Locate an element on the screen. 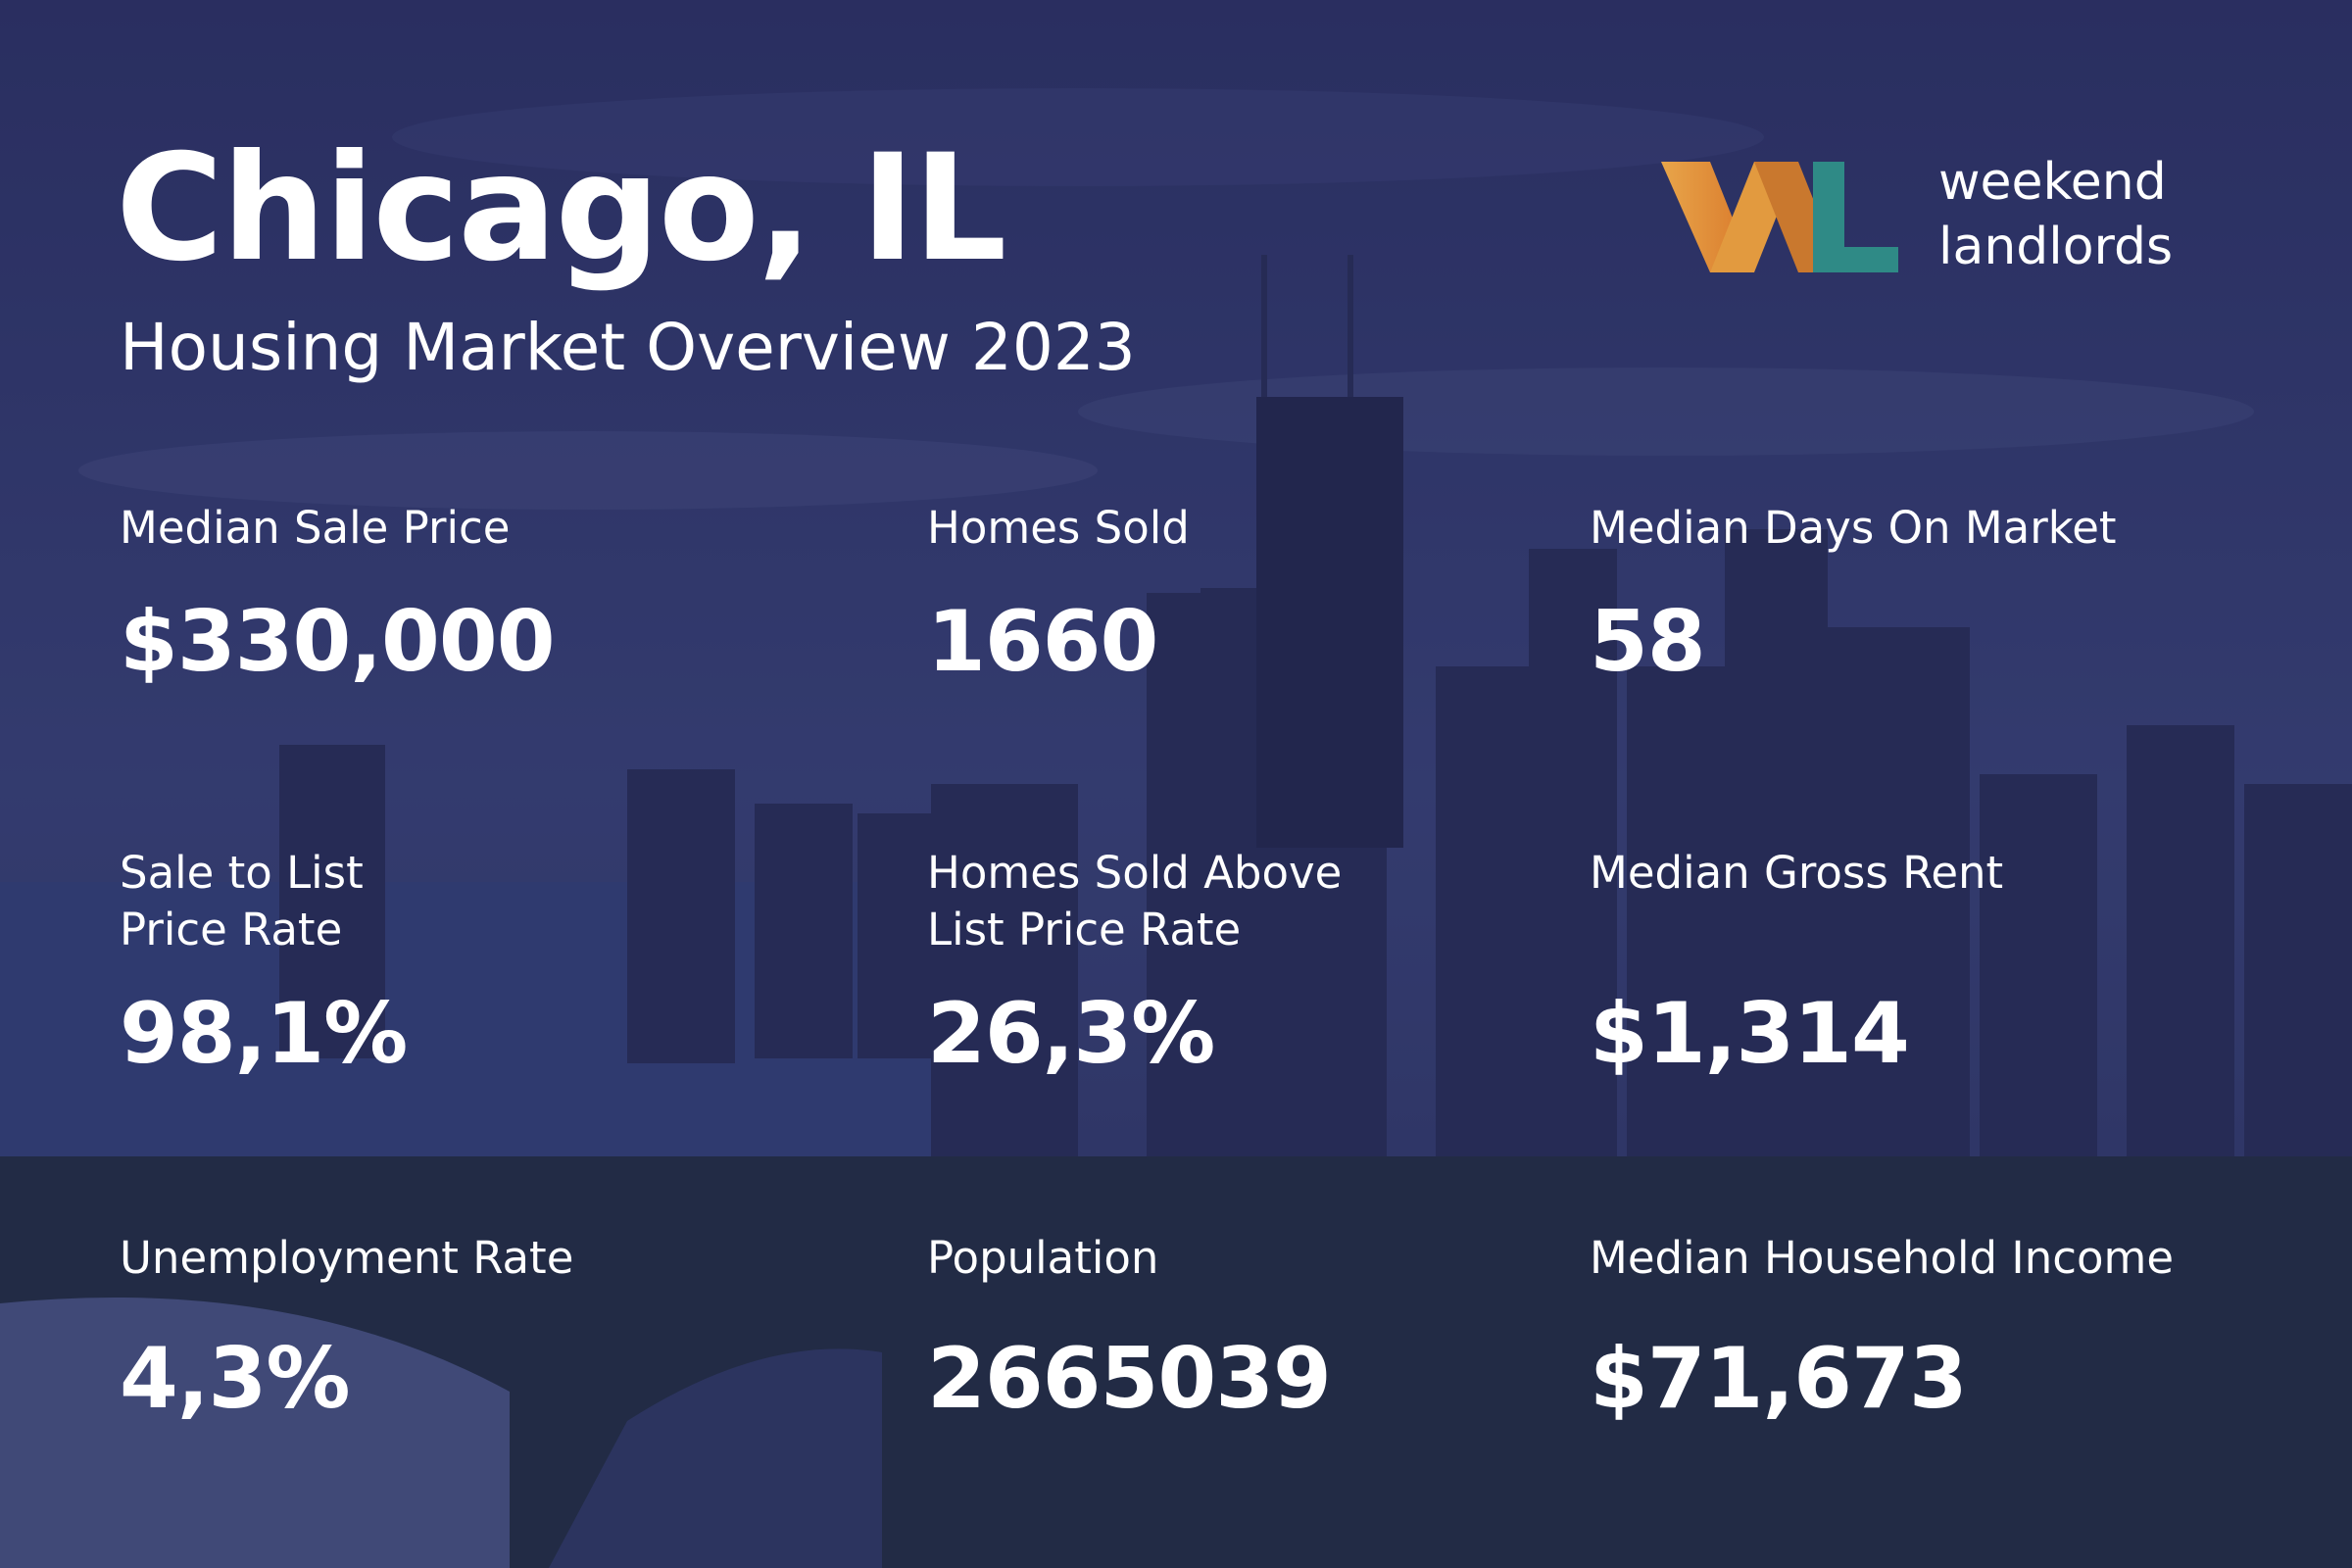  stat-label: List Price Rate is located at coordinates (1084, 930).